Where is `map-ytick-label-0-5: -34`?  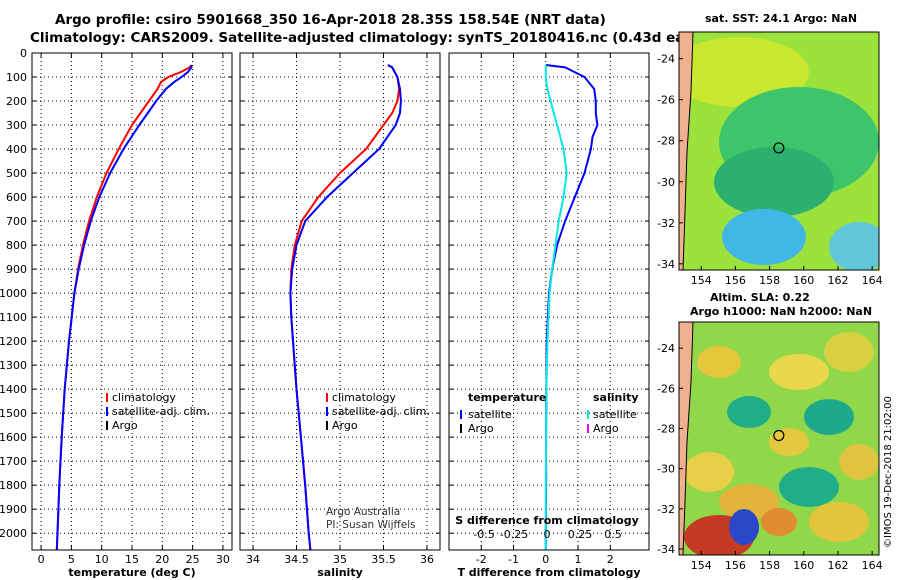
map-ytick-label-0-5: -34 is located at coordinates (666, 264).